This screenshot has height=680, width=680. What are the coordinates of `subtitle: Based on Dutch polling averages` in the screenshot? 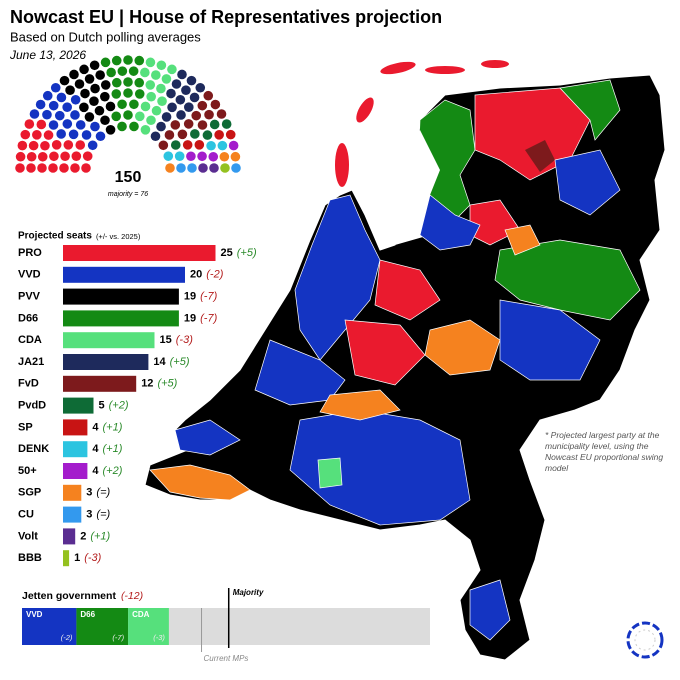 It's located at (105, 36).